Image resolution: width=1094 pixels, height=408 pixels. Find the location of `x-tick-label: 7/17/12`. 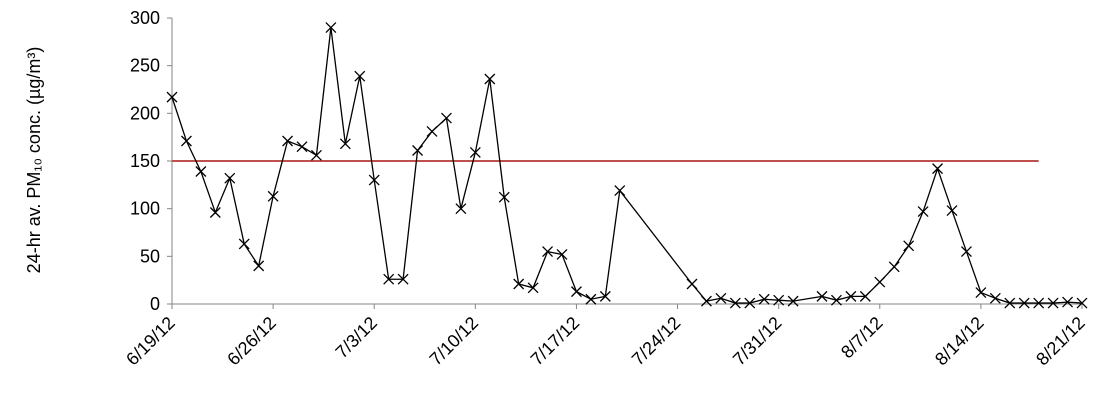

x-tick-label: 7/17/12 is located at coordinates (555, 341).